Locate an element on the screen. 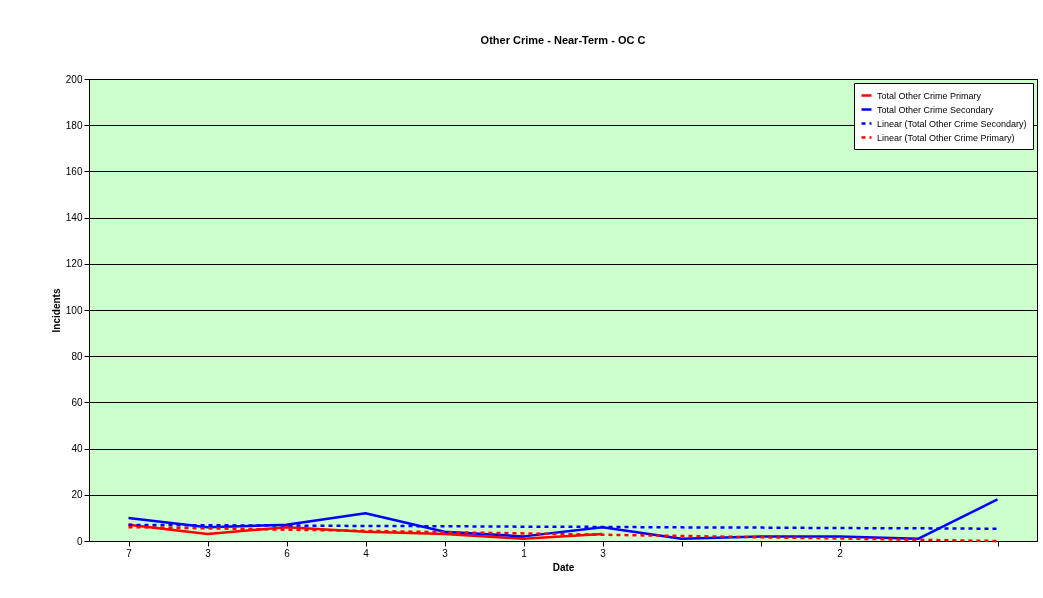 This screenshot has height=598, width=1043. y-tick-label: 0 is located at coordinates (79, 541).